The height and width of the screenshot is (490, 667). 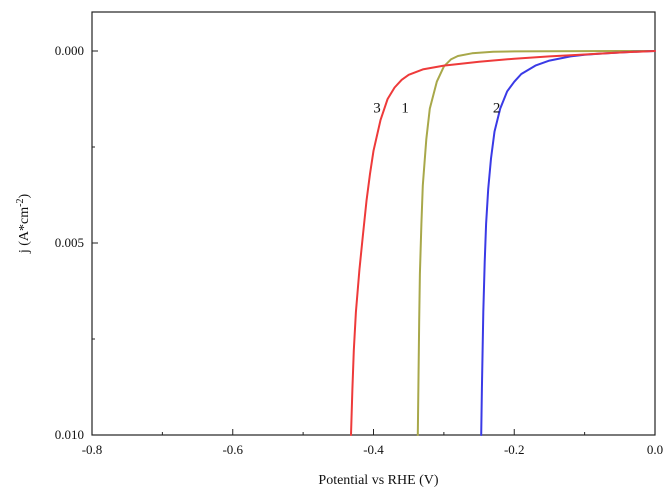 What do you see at coordinates (69, 242) in the screenshot?
I see `y-tick-label: 0.005` at bounding box center [69, 242].